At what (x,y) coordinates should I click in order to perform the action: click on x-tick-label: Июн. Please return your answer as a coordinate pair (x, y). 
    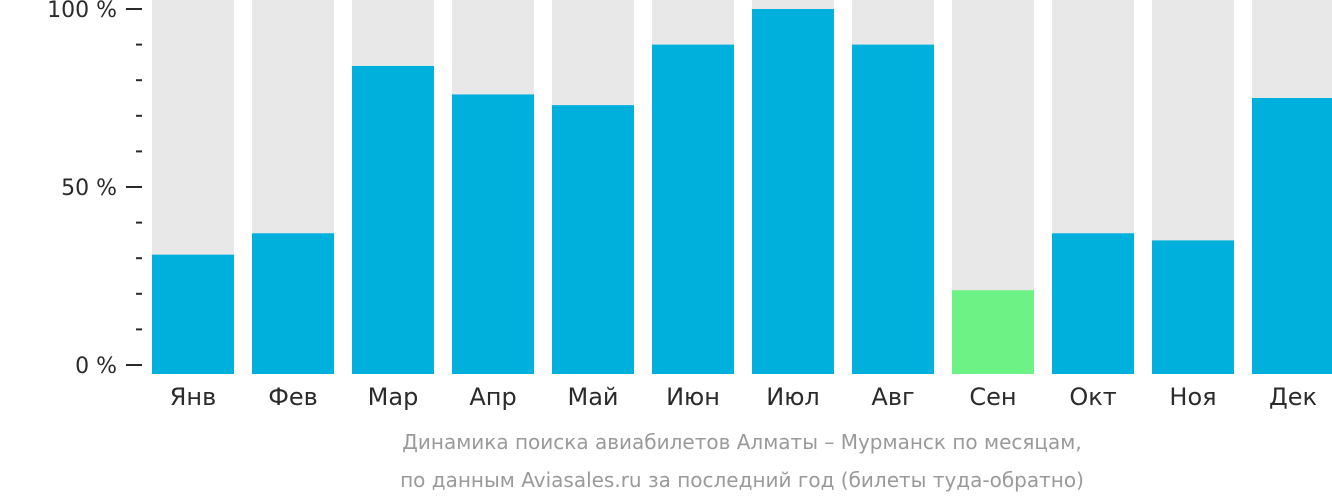
    Looking at the image, I should click on (693, 397).